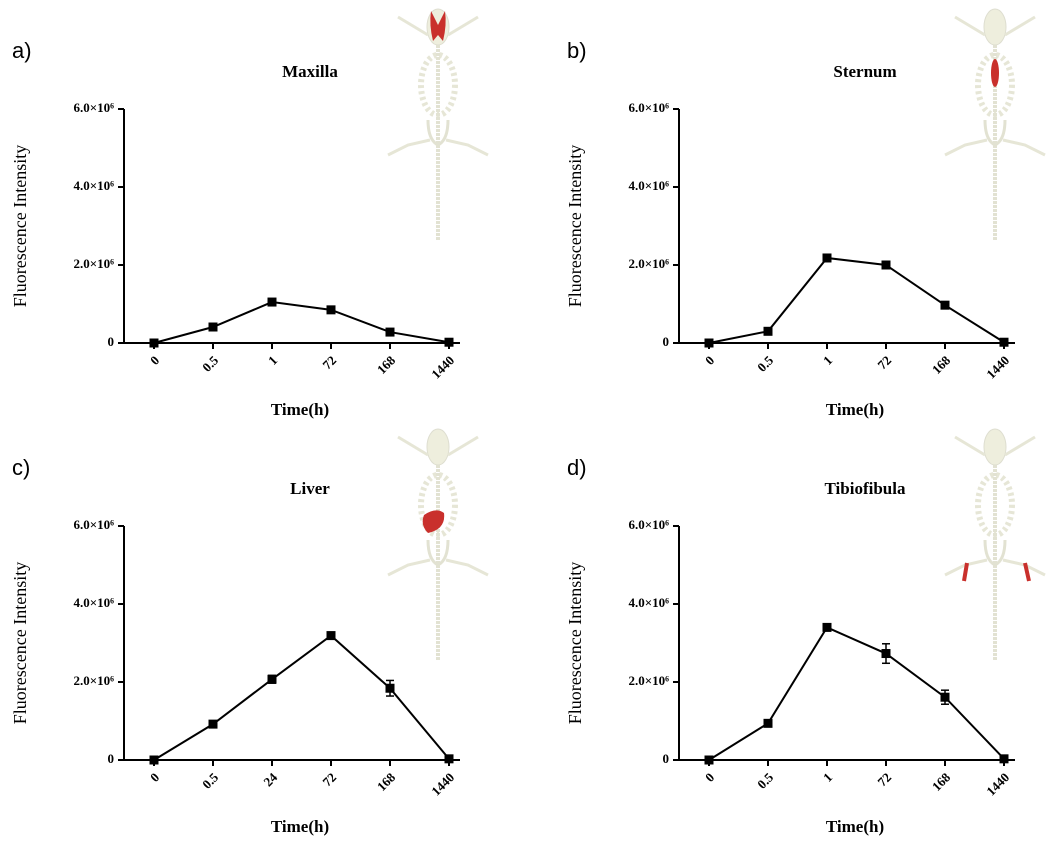 Image resolution: width=1049 pixels, height=850 pixels. Describe the element at coordinates (270, 779) in the screenshot. I see `x-tick-label: 24` at that location.